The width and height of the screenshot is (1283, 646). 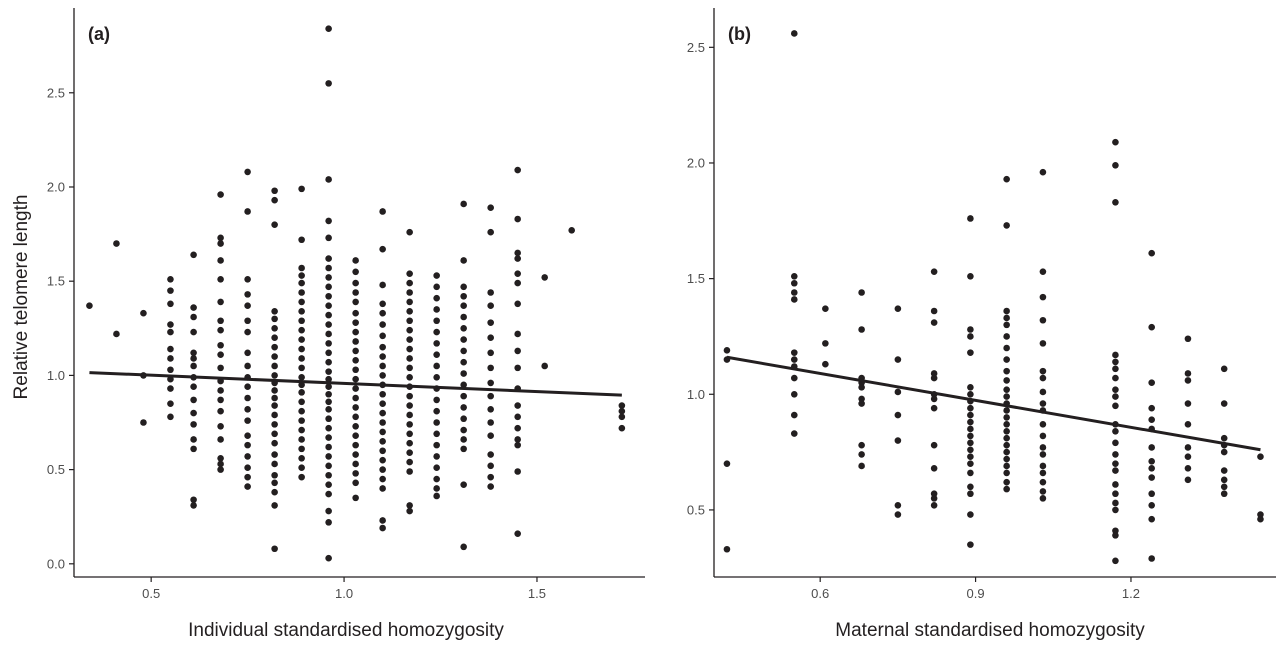 What do you see at coordinates (696, 47) in the screenshot?
I see `panel-b-y-tick-label: 2.5` at bounding box center [696, 47].